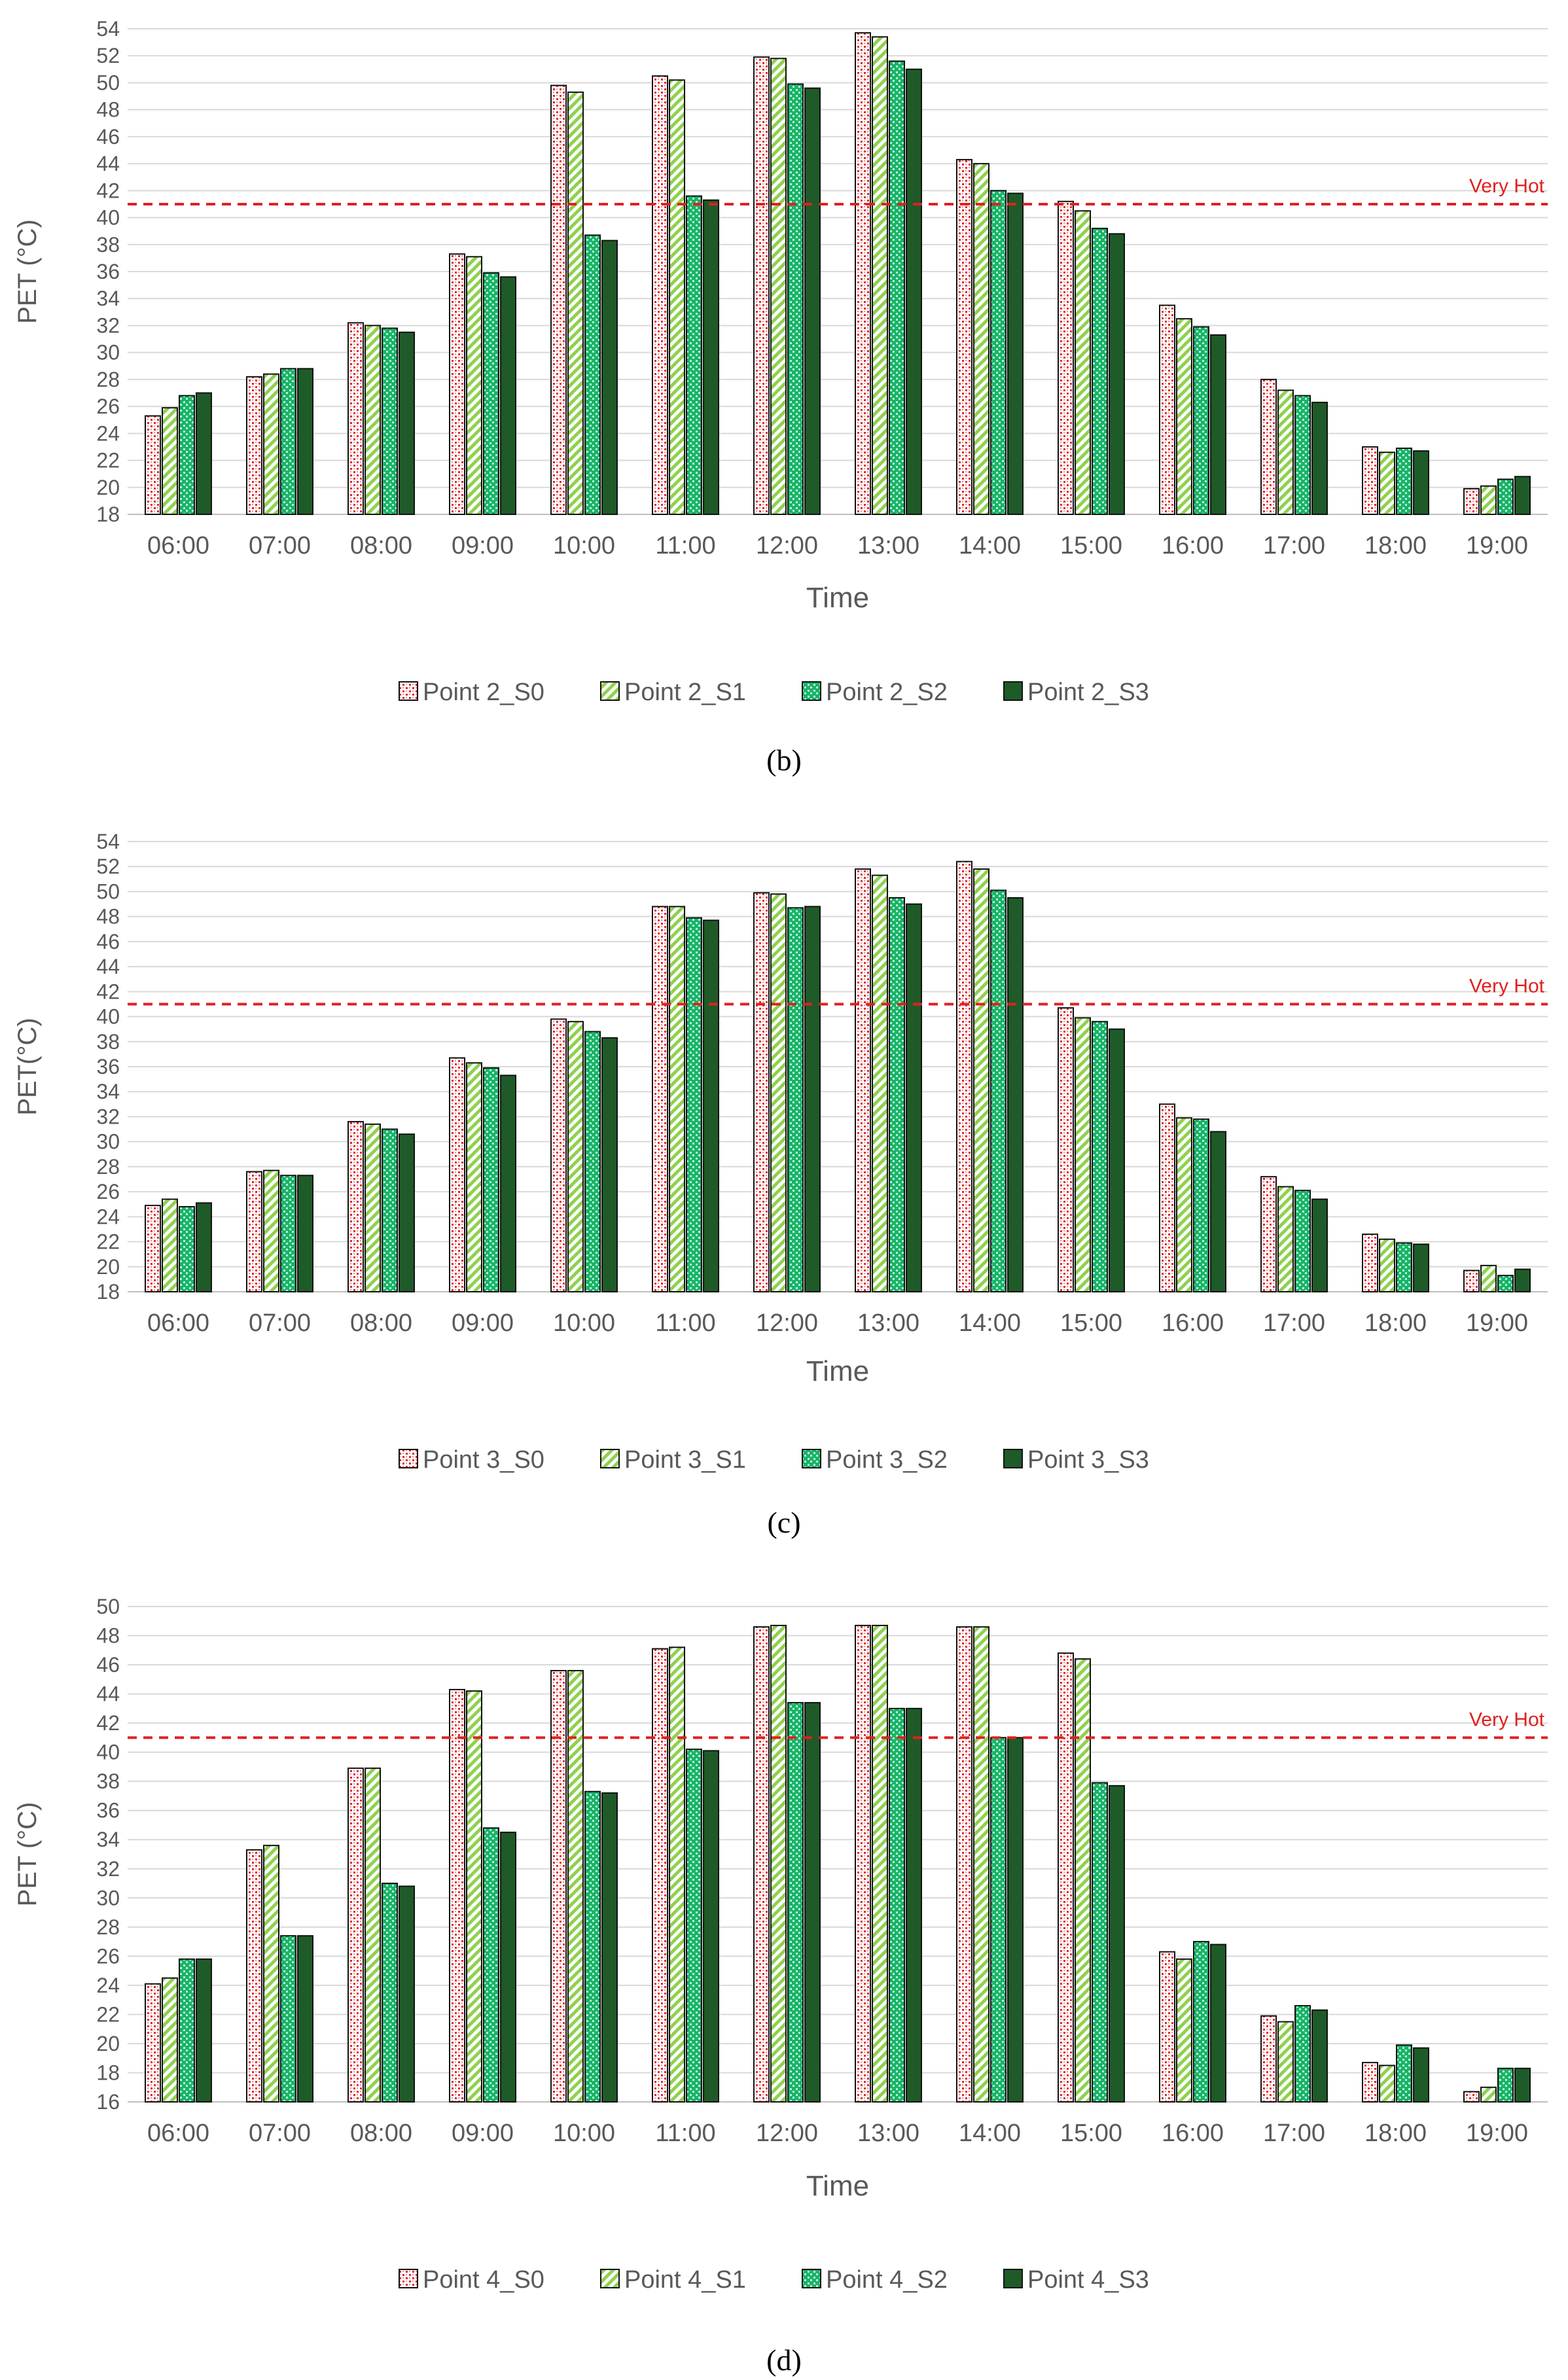 The image size is (1568, 2380). I want to click on y-tick-label: 36, so click(108, 1066).